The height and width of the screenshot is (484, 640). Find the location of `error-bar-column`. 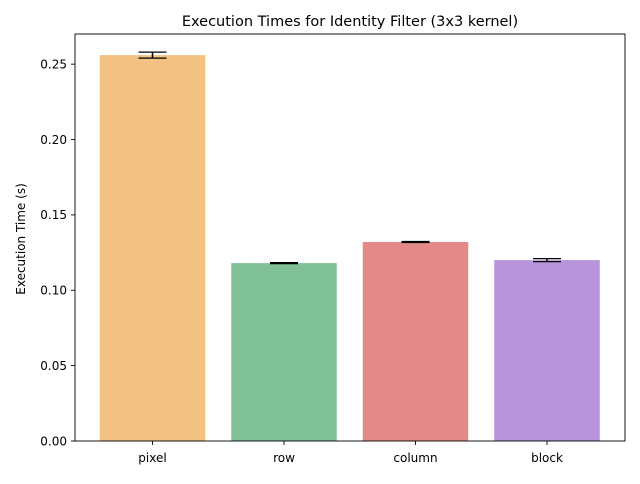

error-bar-column is located at coordinates (415, 242).